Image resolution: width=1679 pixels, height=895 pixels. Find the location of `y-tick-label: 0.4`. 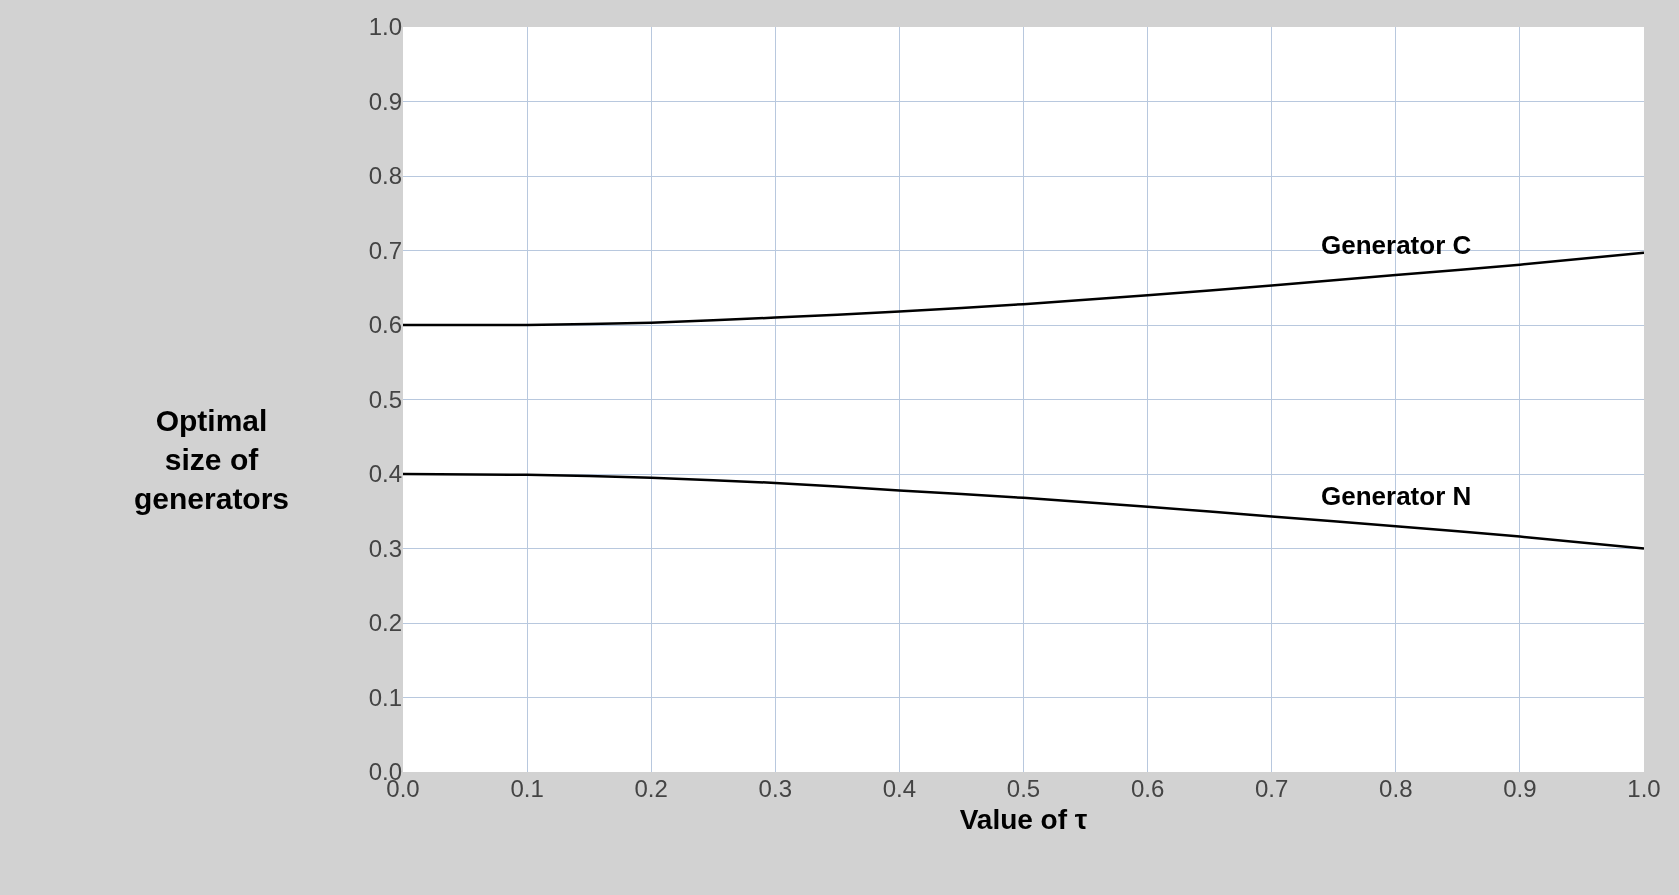

y-tick-label: 0.4 is located at coordinates (385, 474).